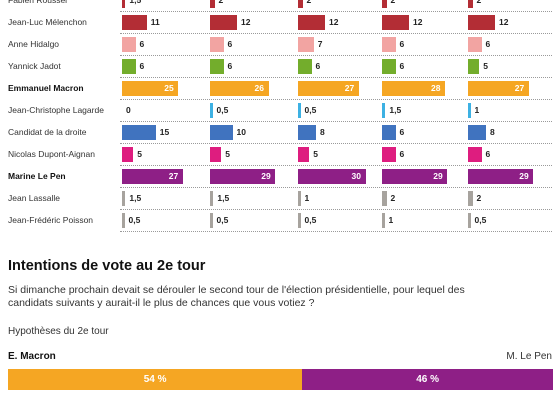 This screenshot has width=560, height=404. Describe the element at coordinates (34, 44) in the screenshot. I see `candidate-name: Anne Hidalgo` at that location.